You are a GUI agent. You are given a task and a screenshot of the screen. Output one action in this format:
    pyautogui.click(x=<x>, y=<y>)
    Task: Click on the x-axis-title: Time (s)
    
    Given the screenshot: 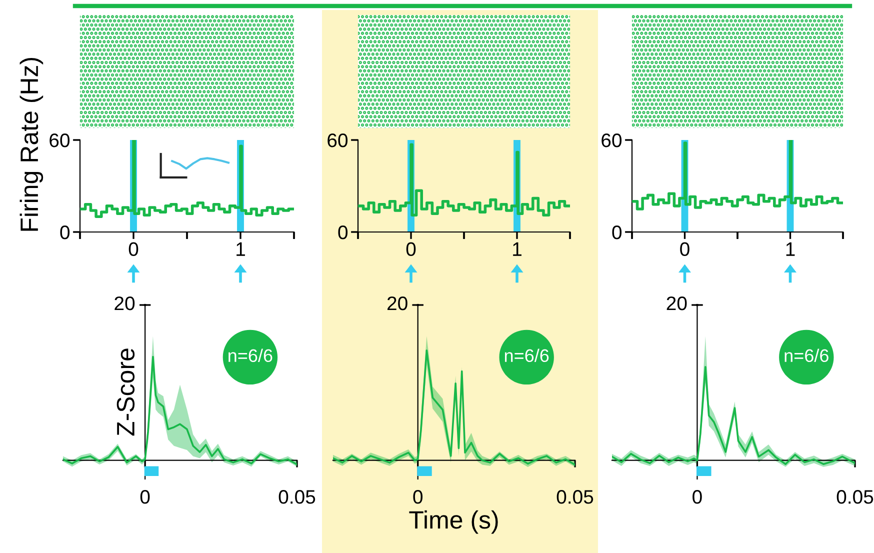 What is the action you would take?
    pyautogui.click(x=453, y=522)
    